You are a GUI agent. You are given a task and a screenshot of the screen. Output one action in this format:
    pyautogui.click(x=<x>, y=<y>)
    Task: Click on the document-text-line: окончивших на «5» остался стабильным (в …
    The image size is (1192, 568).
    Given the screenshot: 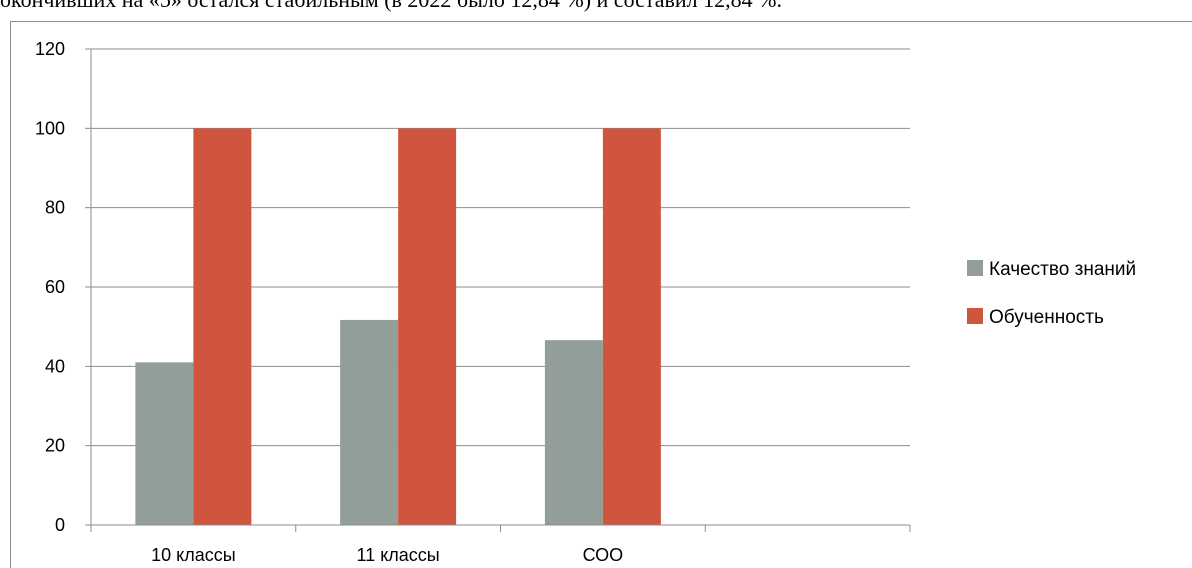 What is the action you would take?
    pyautogui.click(x=596, y=7)
    